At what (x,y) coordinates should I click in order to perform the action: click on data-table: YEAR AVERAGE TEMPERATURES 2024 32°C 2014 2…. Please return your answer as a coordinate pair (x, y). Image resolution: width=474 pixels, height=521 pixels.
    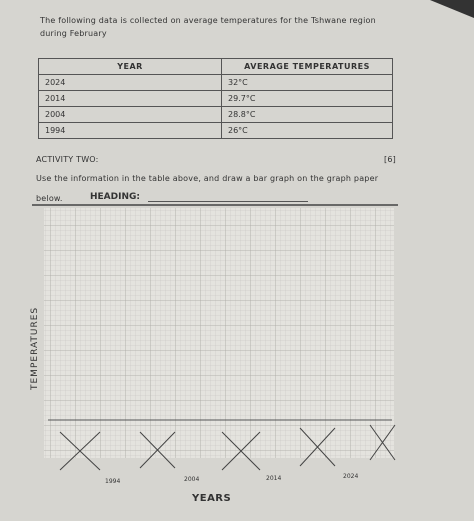
    Looking at the image, I should click on (215, 98).